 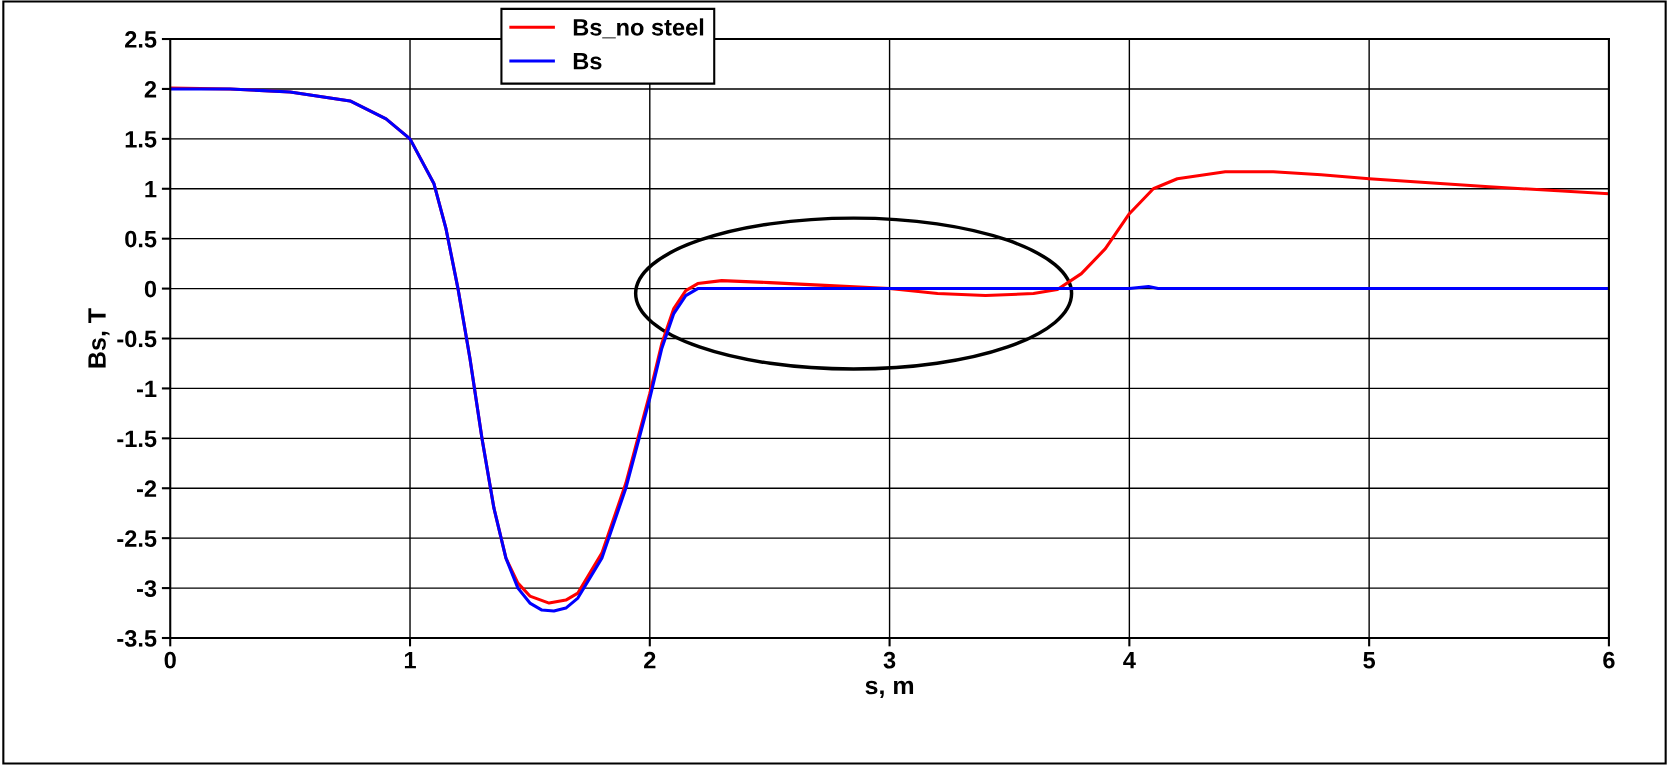 What do you see at coordinates (141, 39) in the screenshot?
I see `y-tick-label: 2.5` at bounding box center [141, 39].